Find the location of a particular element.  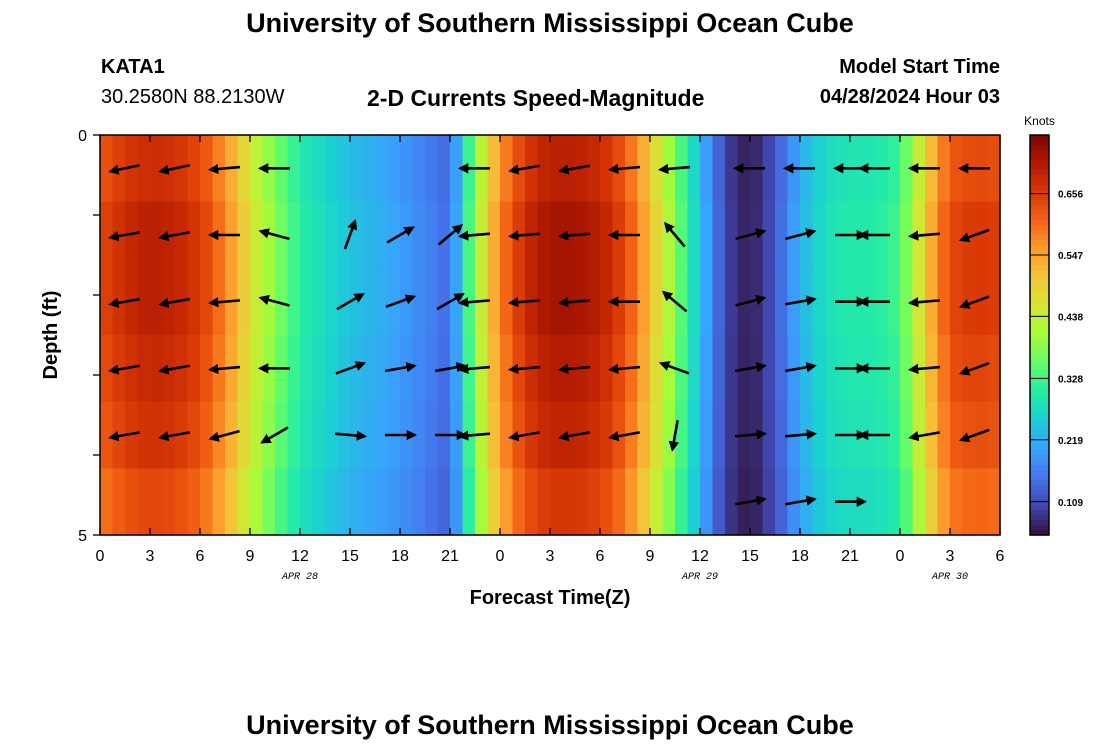

x-tick-label: 0 is located at coordinates (100, 556).